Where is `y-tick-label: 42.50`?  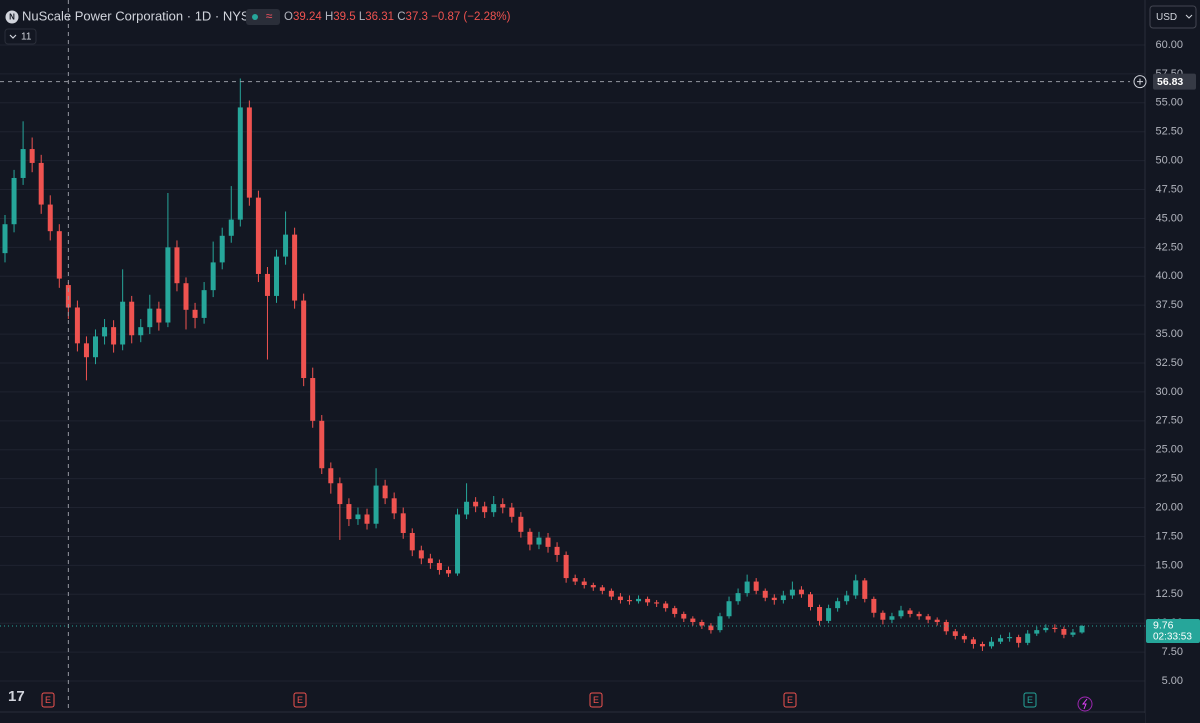
y-tick-label: 42.50 is located at coordinates (1169, 247).